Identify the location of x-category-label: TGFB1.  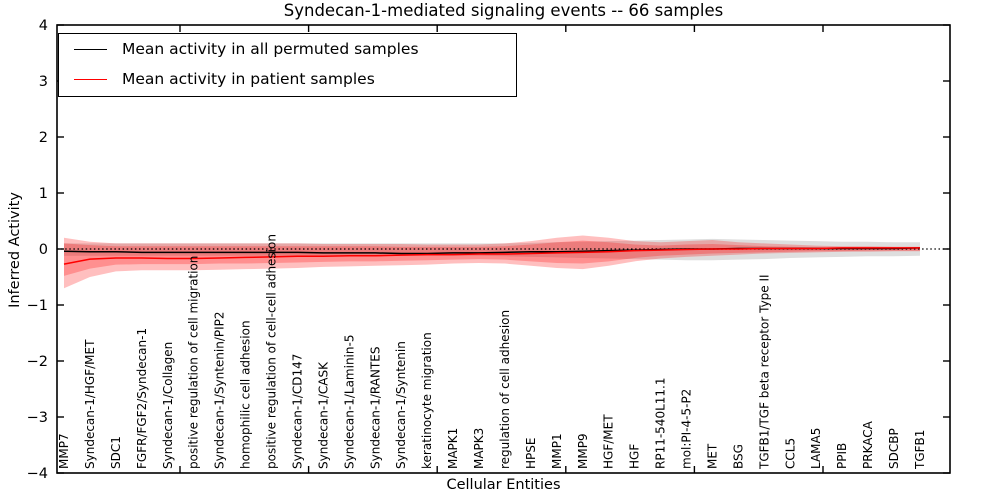
(920, 450).